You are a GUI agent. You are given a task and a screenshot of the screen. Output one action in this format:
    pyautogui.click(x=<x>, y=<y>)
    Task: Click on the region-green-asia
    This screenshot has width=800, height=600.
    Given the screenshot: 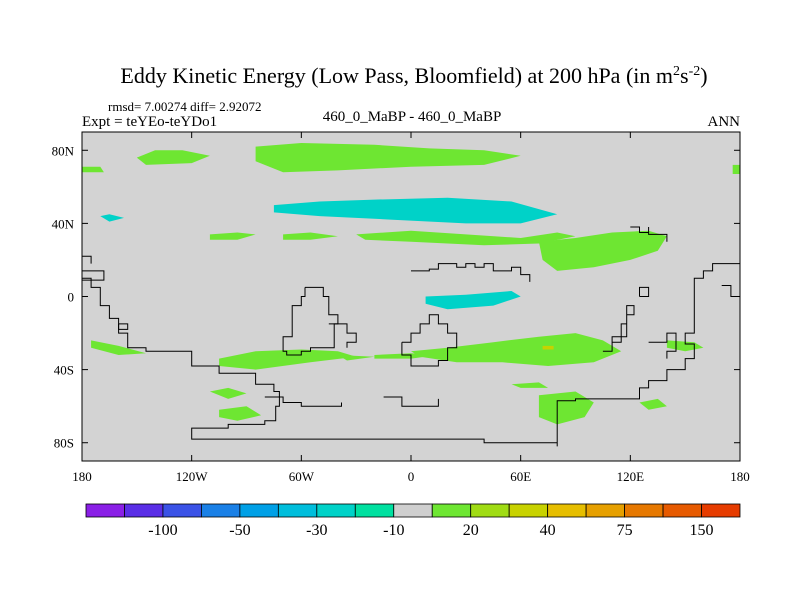 What is the action you would take?
    pyautogui.click(x=602, y=250)
    